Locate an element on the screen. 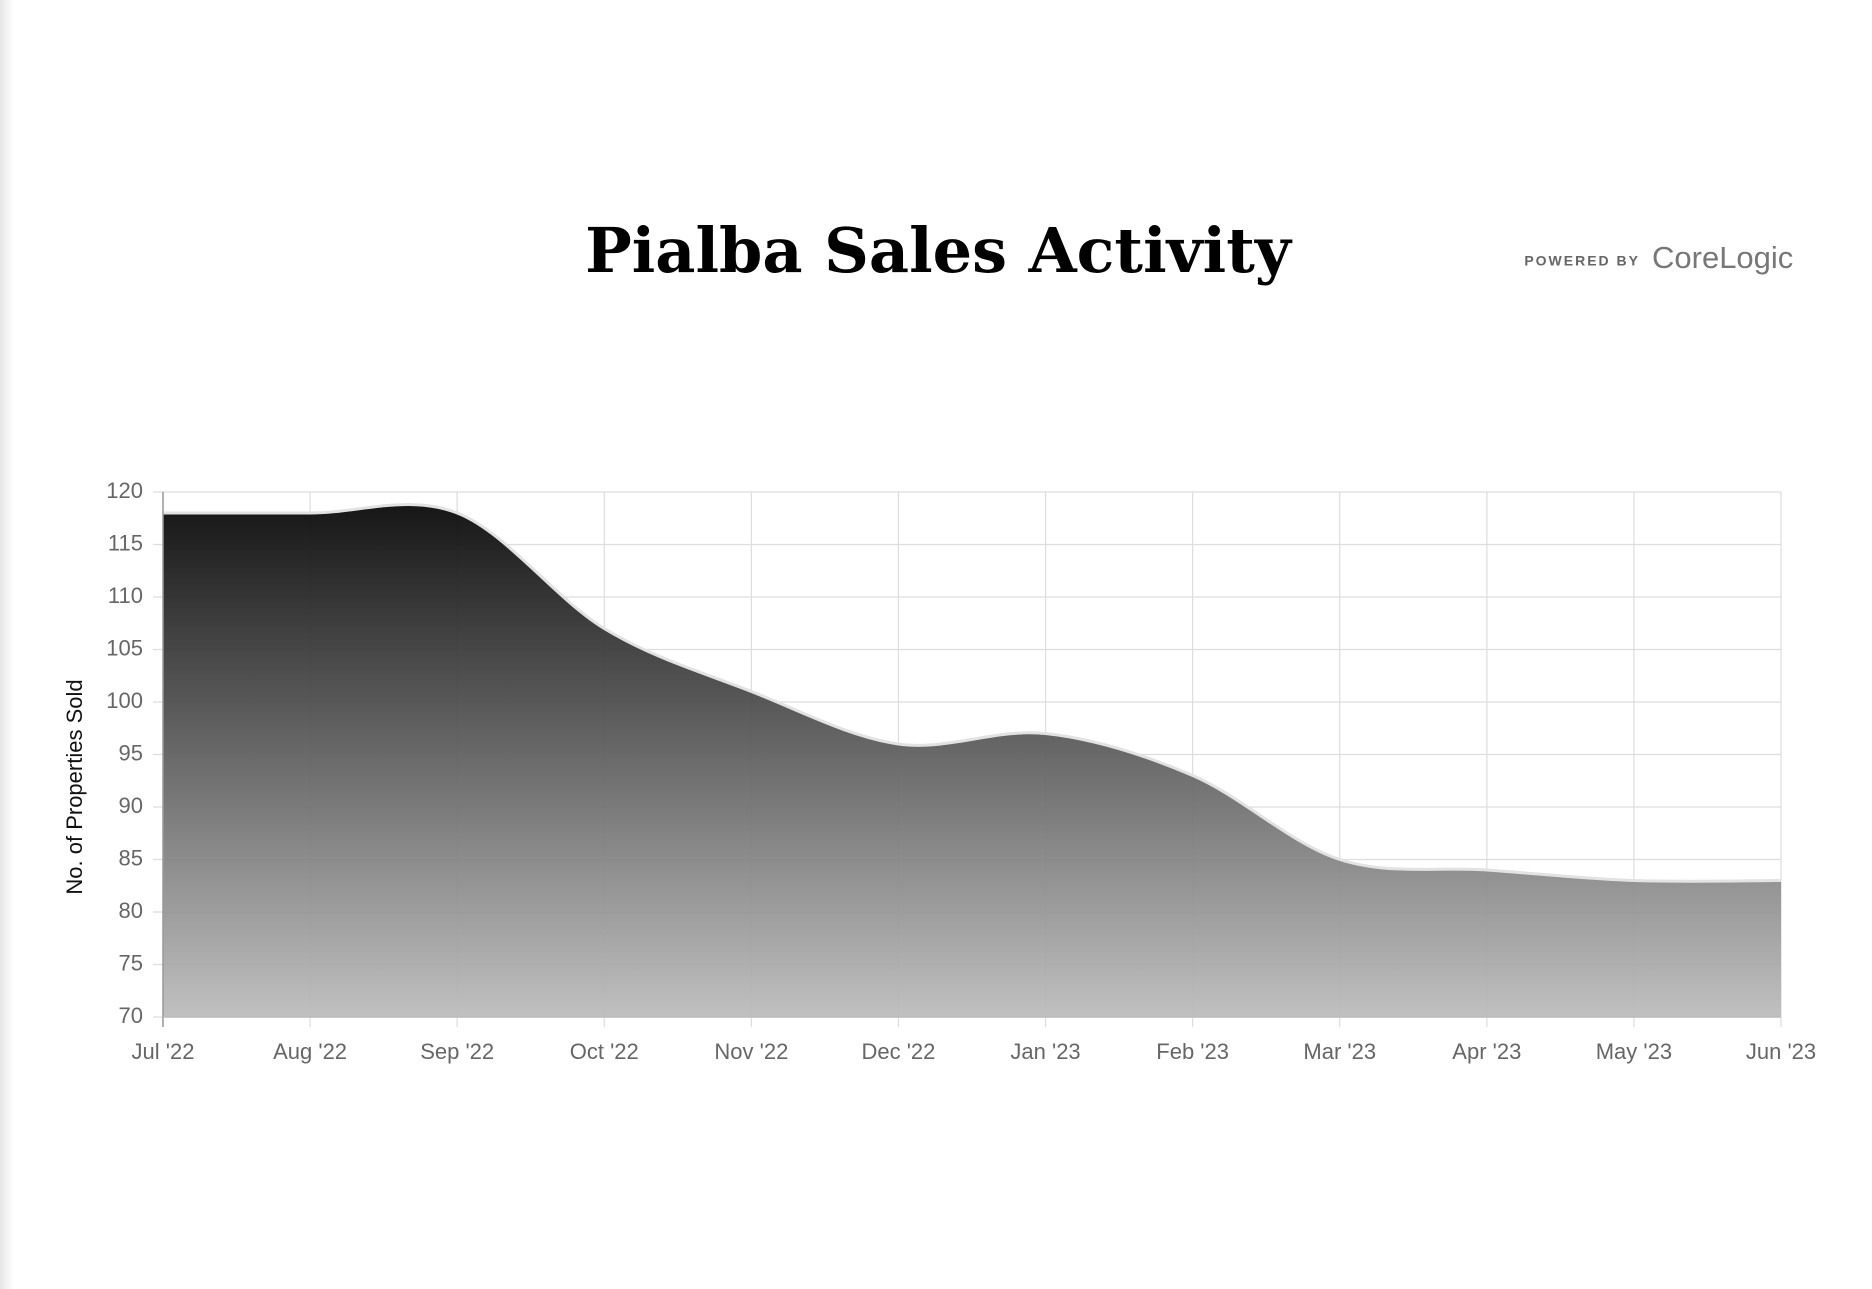 The height and width of the screenshot is (1289, 1872). x-tick-label: May '23 is located at coordinates (1634, 1051).